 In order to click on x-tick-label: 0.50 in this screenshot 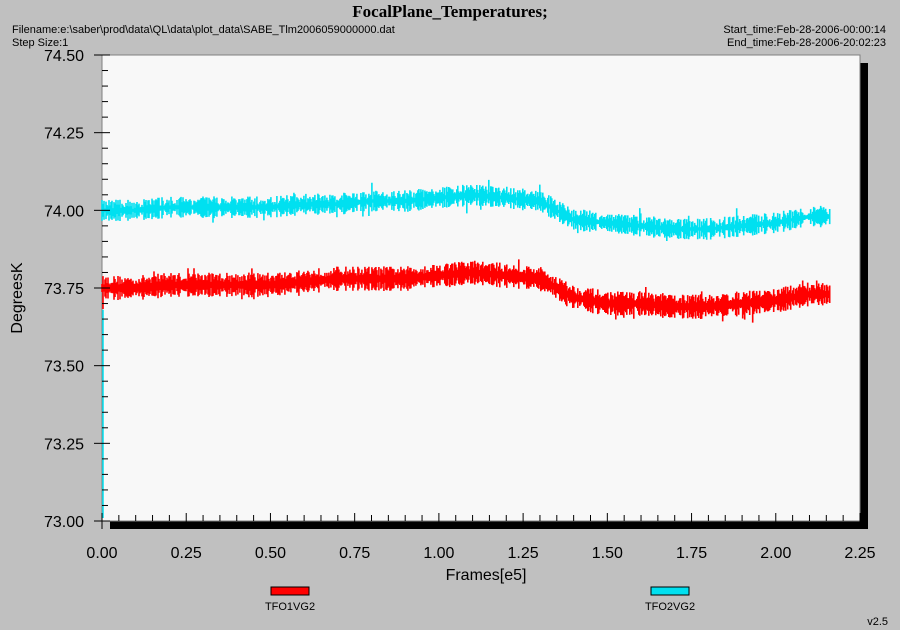, I will do `click(270, 553)`.